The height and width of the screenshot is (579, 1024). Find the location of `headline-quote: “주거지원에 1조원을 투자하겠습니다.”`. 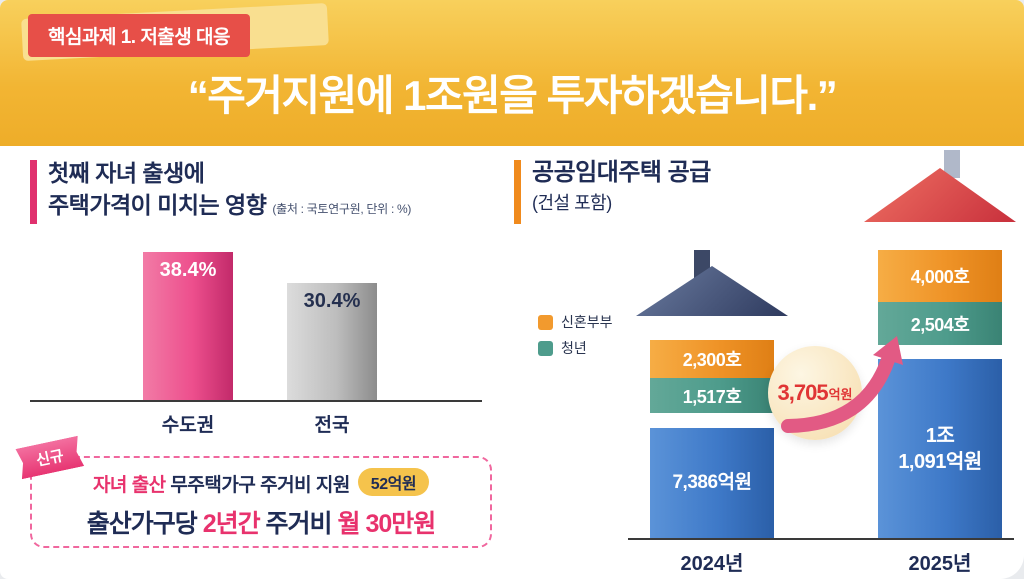

headline-quote: “주거지원에 1조원을 투자하겠습니다.” is located at coordinates (512, 95).